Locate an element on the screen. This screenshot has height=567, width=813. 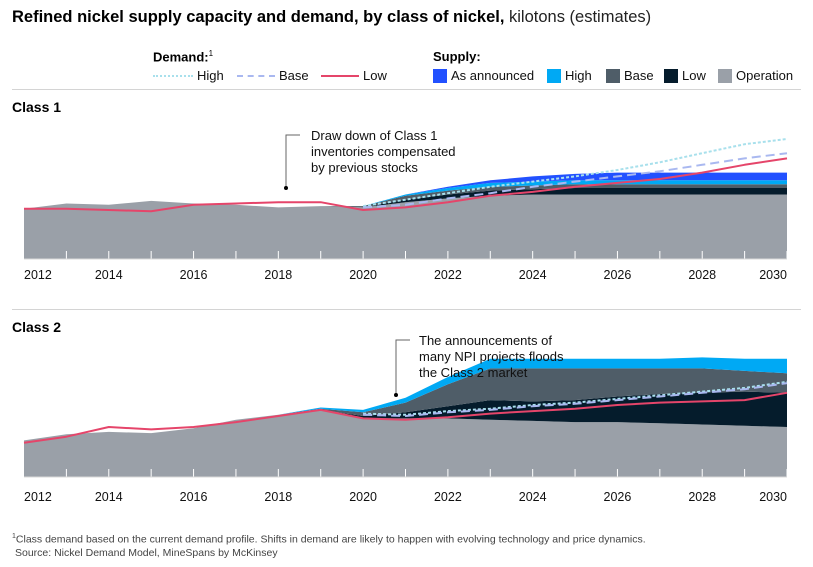
legend-supply-high: High is located at coordinates (569, 75).